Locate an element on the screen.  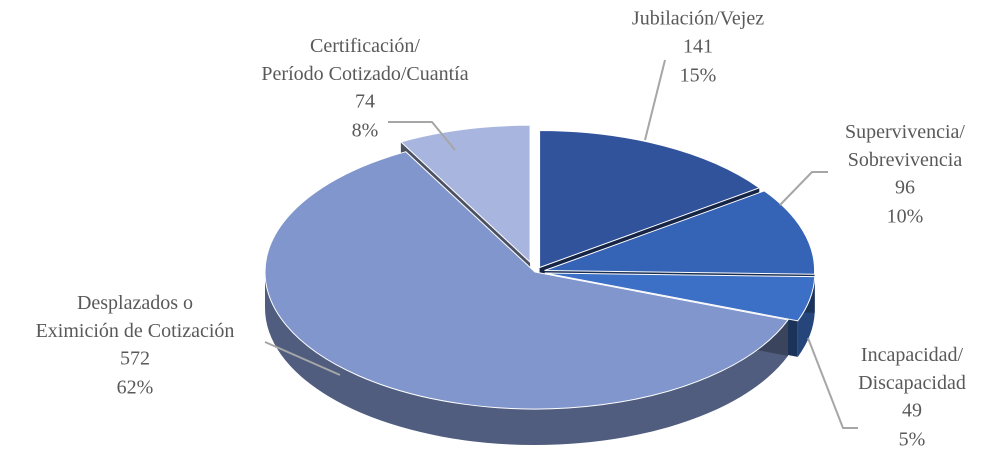
value-label: 49 is located at coordinates (912, 411).